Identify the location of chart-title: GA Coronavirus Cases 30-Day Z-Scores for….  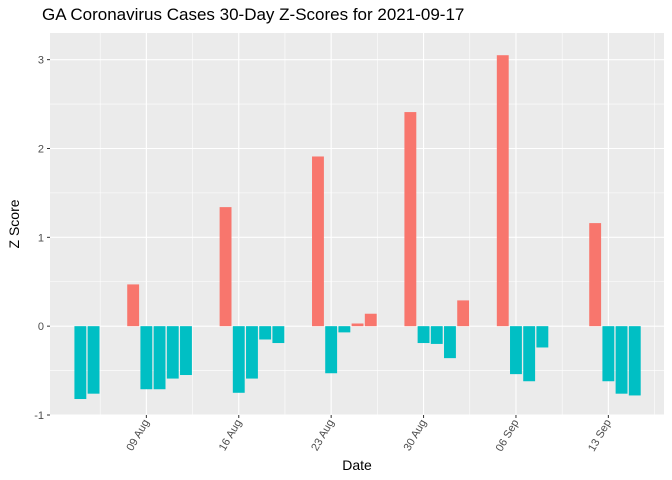
(253, 14).